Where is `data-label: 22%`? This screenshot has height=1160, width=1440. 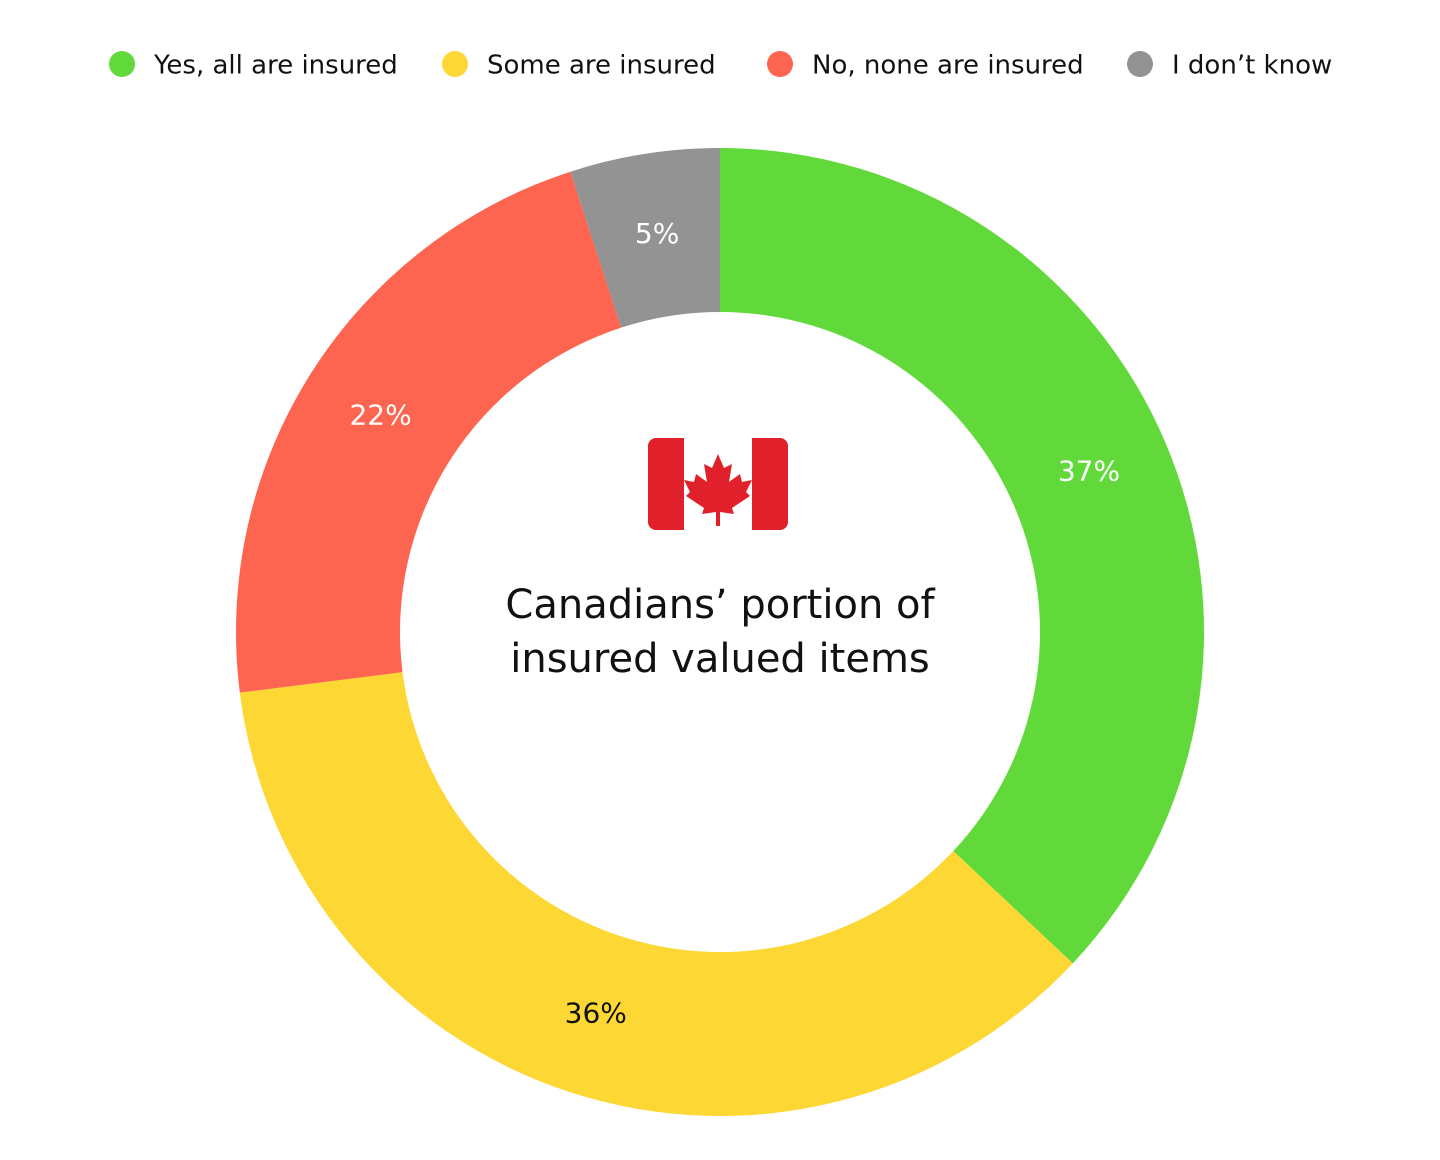
data-label: 22% is located at coordinates (380, 415).